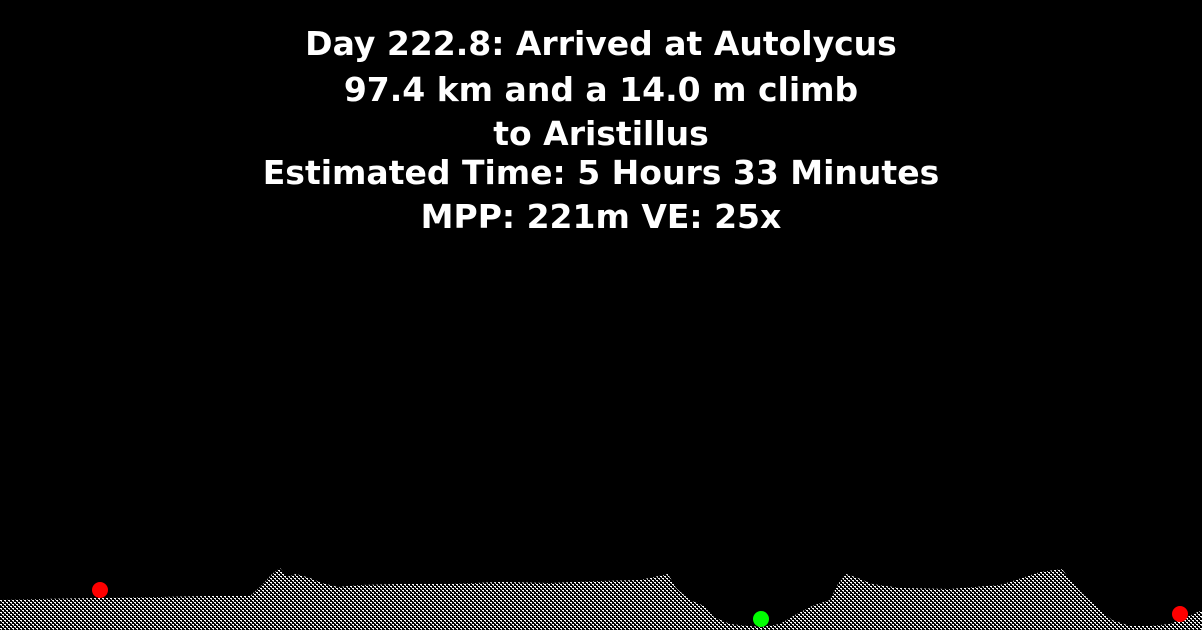 The height and width of the screenshot is (630, 1202). What do you see at coordinates (100, 590) in the screenshot?
I see `start-marker` at bounding box center [100, 590].